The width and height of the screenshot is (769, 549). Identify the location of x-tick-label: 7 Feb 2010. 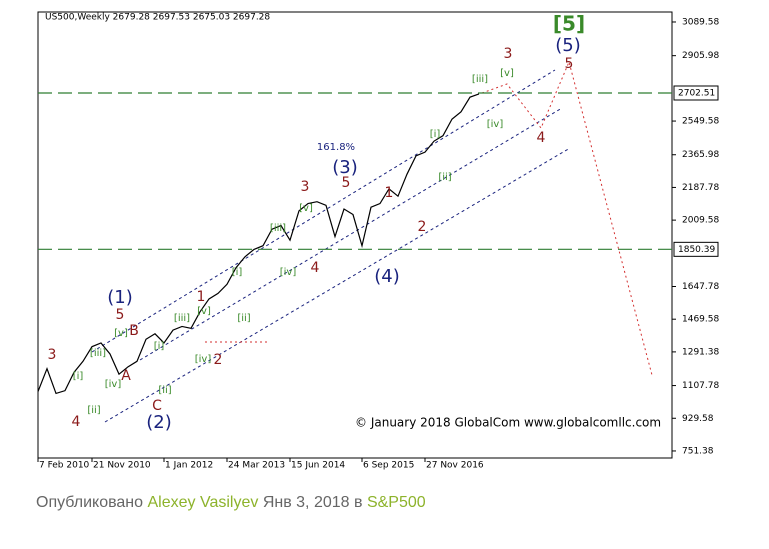
(64, 466).